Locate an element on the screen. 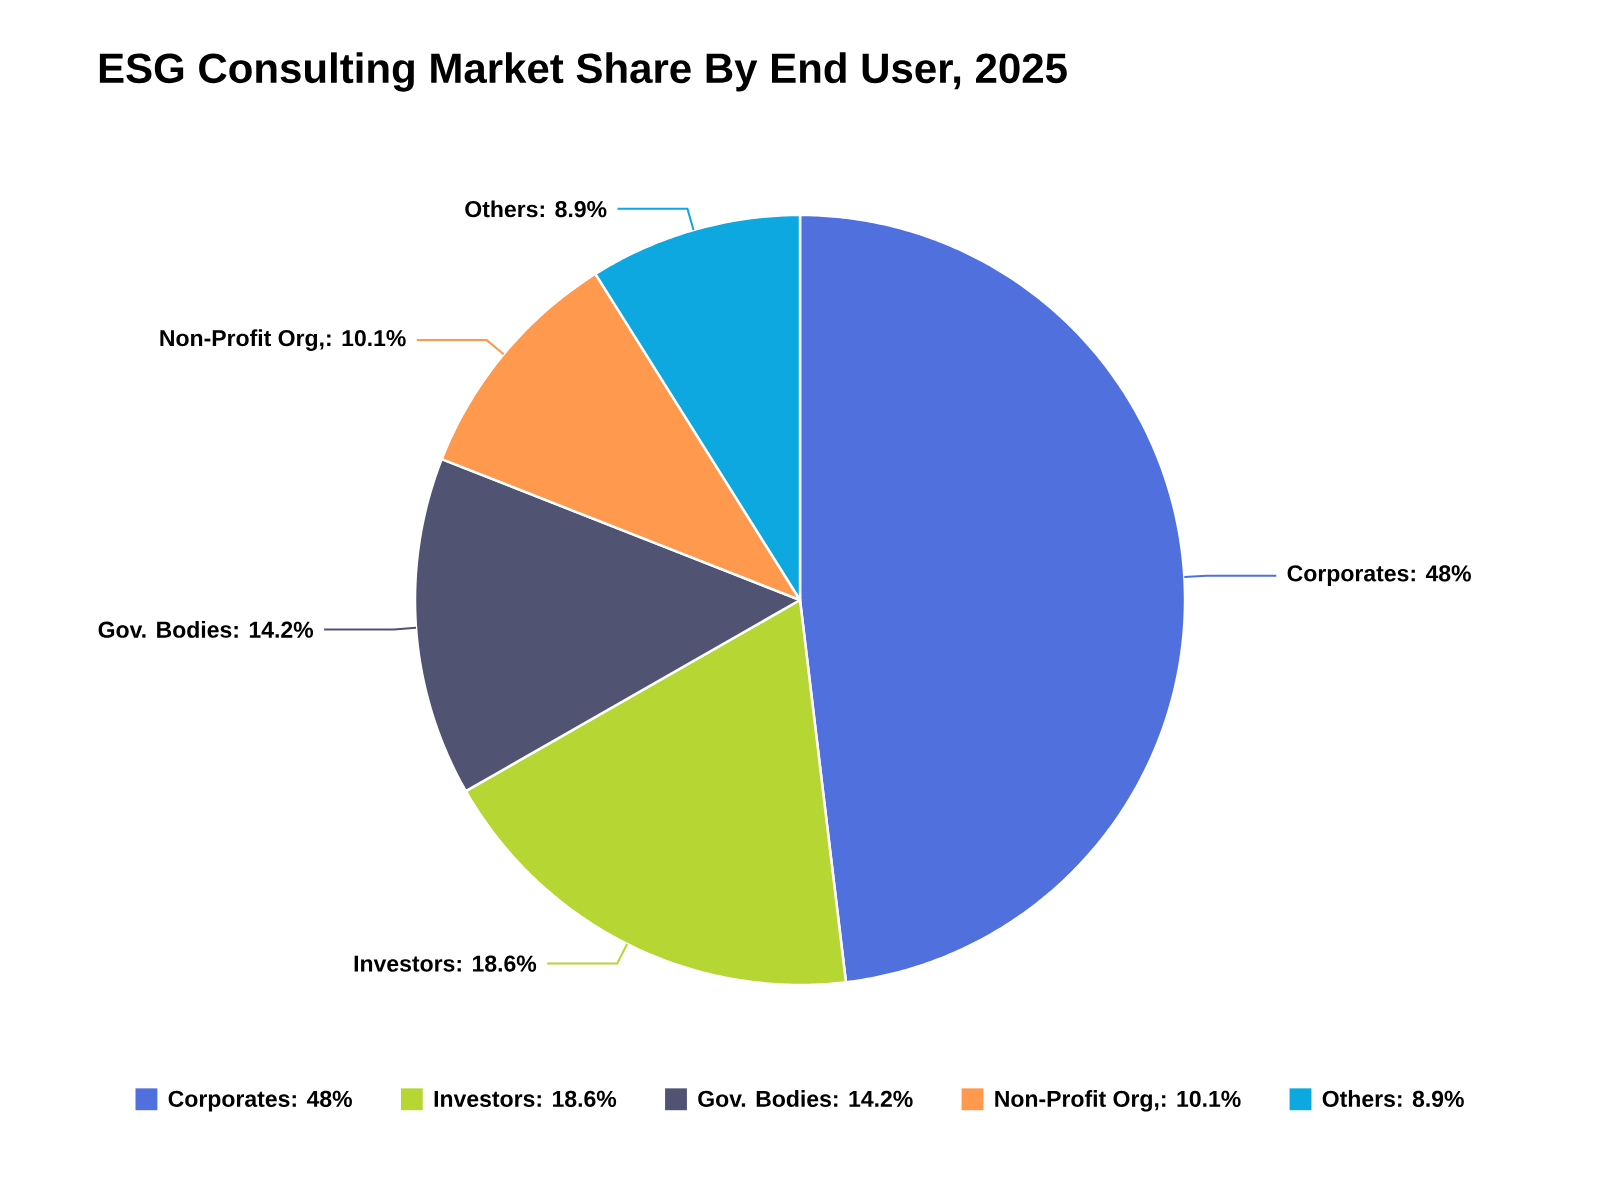 Image resolution: width=1600 pixels, height=1200 pixels. chart-title: ESG Consulting Market Share By End User, 2025 is located at coordinates (583, 72).